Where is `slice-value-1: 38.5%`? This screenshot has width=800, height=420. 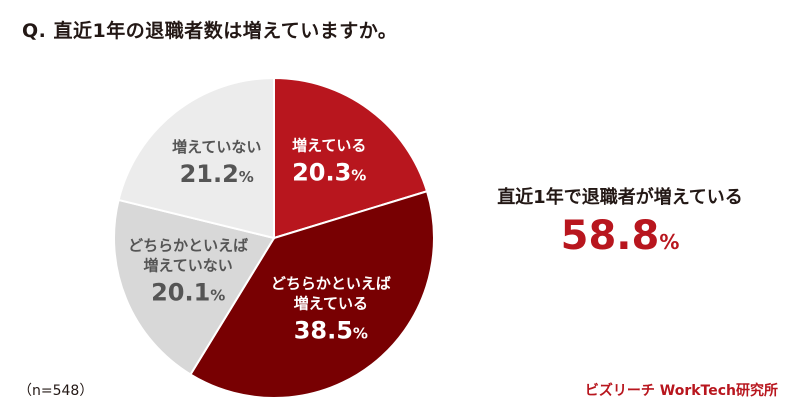
slice-value-1: 38.5% is located at coordinates (331, 330).